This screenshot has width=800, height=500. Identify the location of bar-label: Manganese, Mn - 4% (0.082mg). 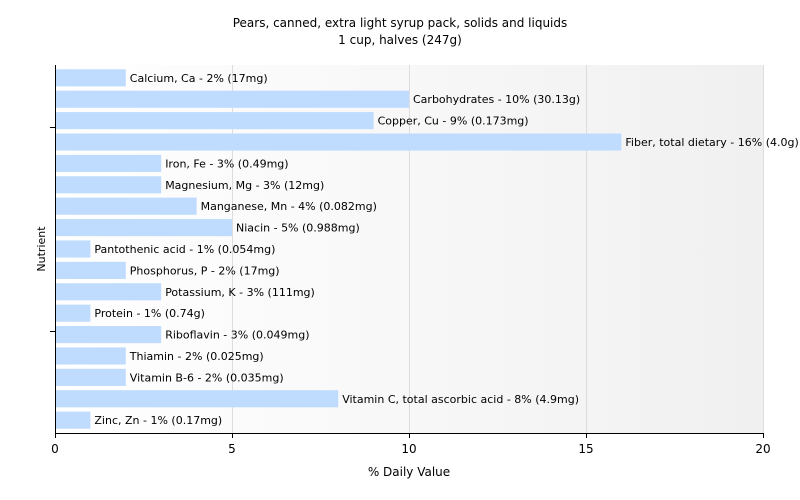
(289, 206).